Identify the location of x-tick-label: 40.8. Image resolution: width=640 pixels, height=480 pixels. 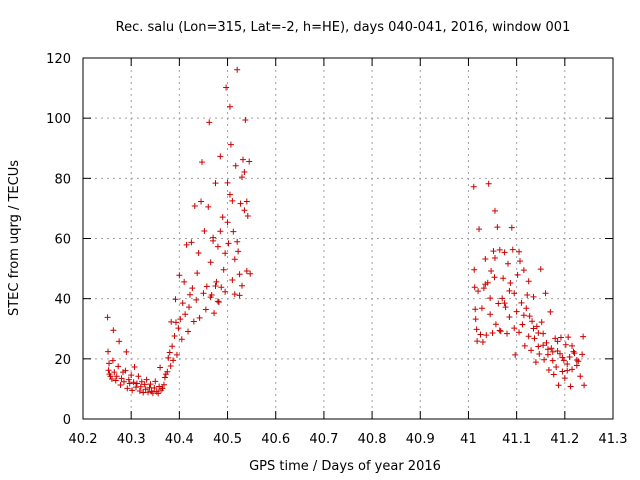
(372, 439).